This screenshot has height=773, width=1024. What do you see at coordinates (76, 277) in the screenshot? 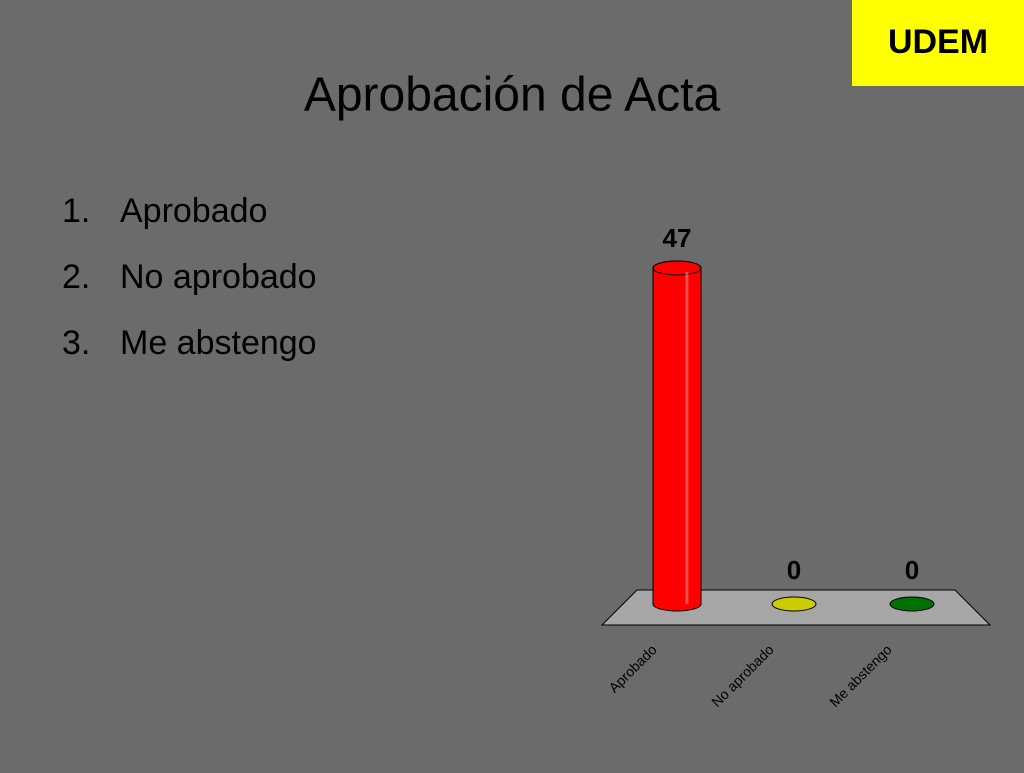
I see `list-number: 2.` at bounding box center [76, 277].